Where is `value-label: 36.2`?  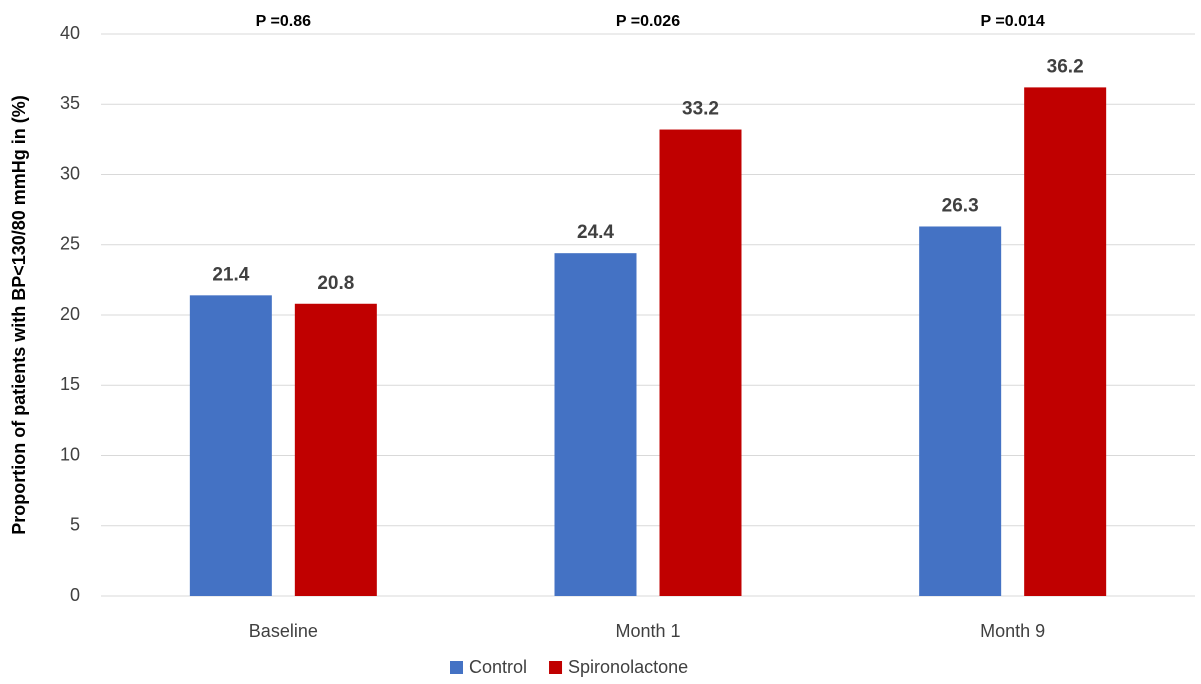
value-label: 36.2 is located at coordinates (1065, 66).